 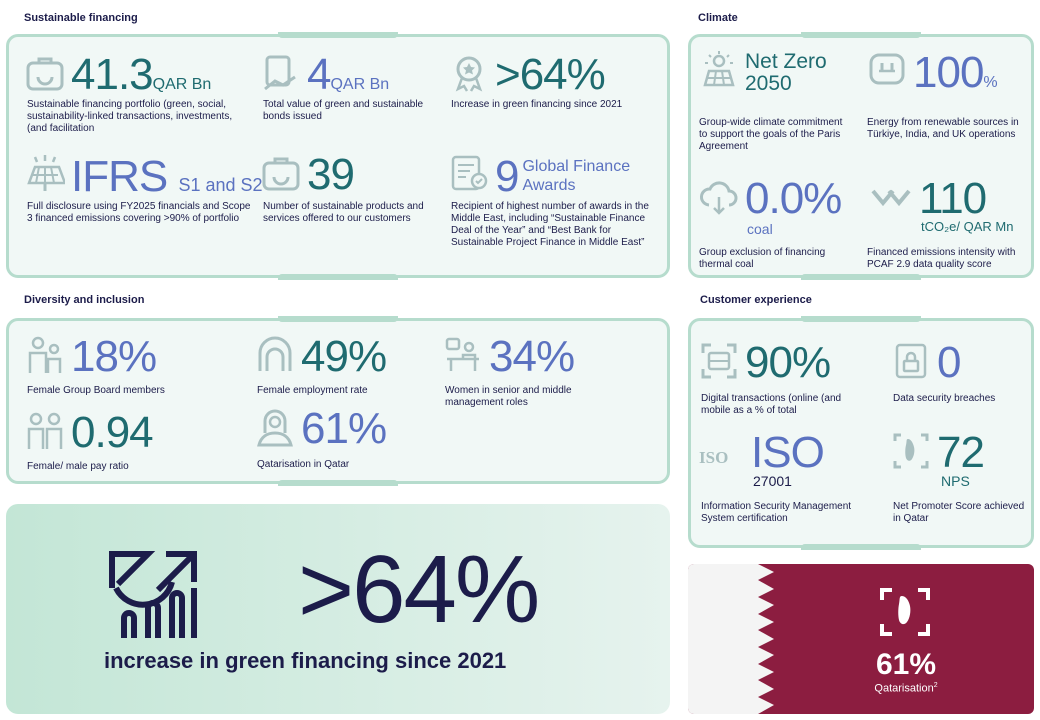 What do you see at coordinates (905, 612) in the screenshot?
I see `qatar-frame-icon` at bounding box center [905, 612].